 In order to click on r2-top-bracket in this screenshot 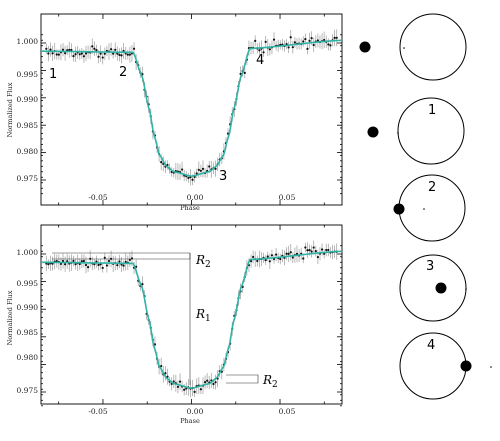, I will do `click(121, 256)`.